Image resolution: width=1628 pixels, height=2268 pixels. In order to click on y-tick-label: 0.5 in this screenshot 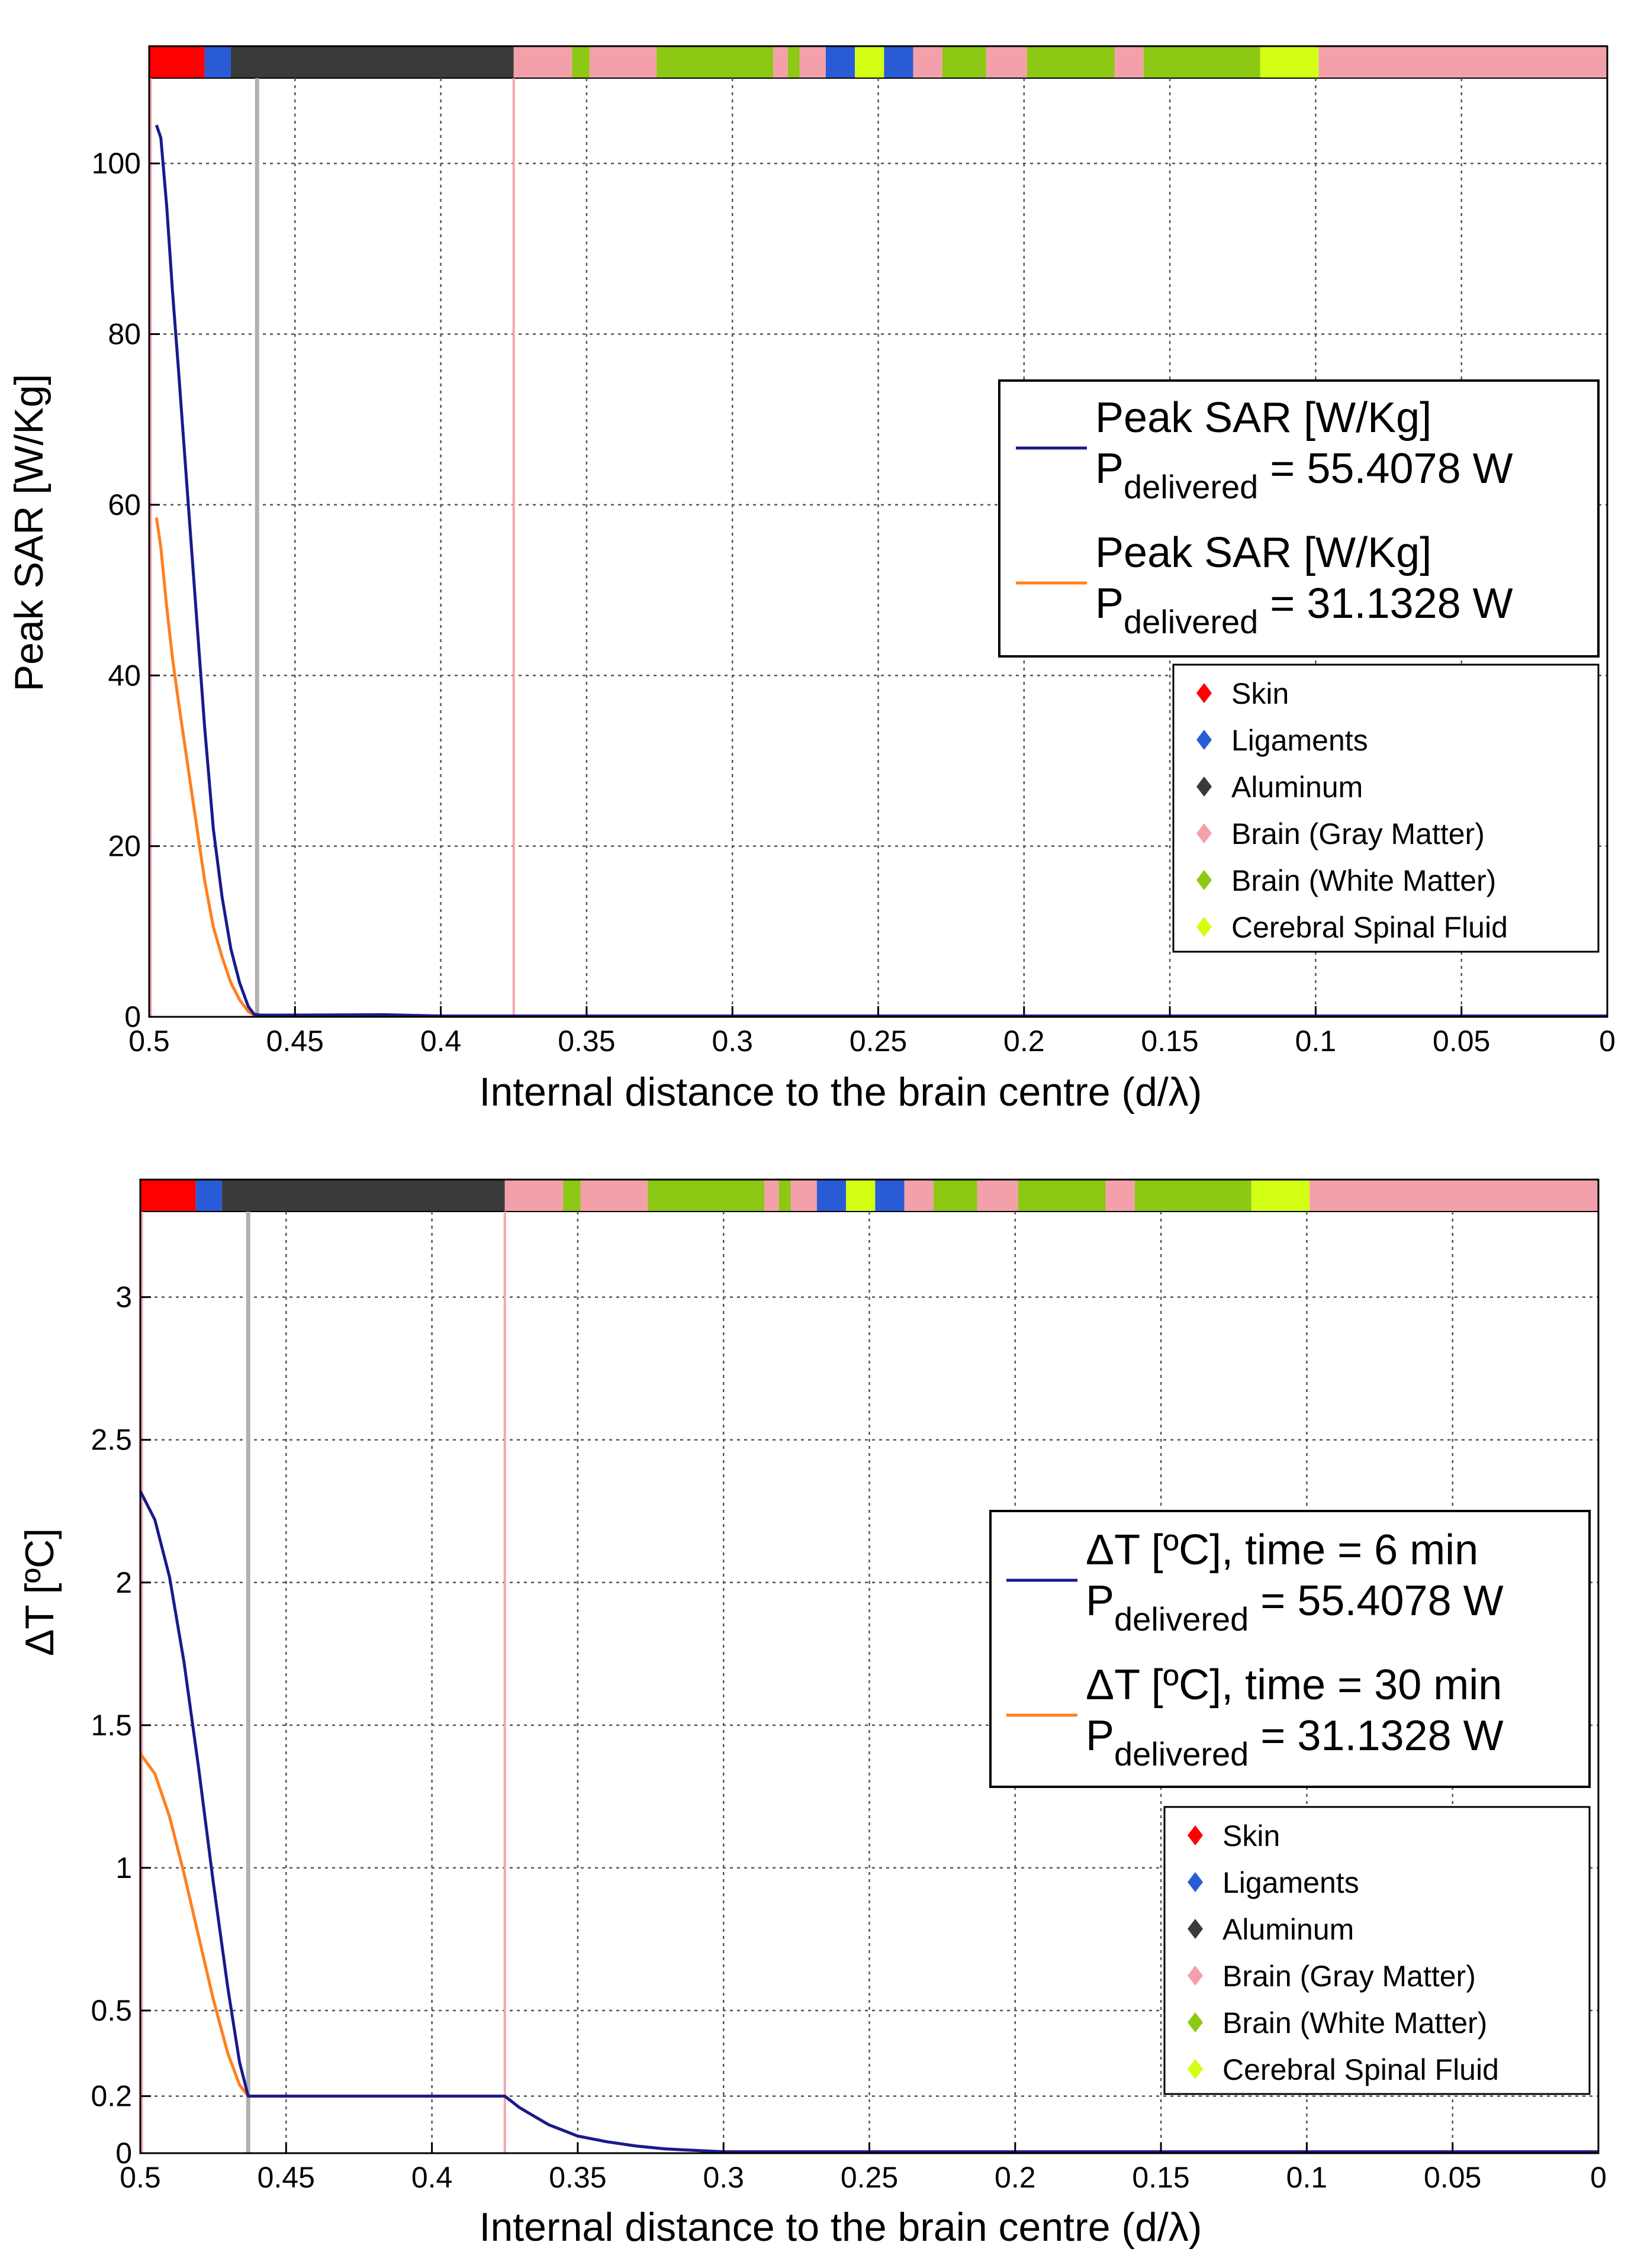, I will do `click(111, 2010)`.